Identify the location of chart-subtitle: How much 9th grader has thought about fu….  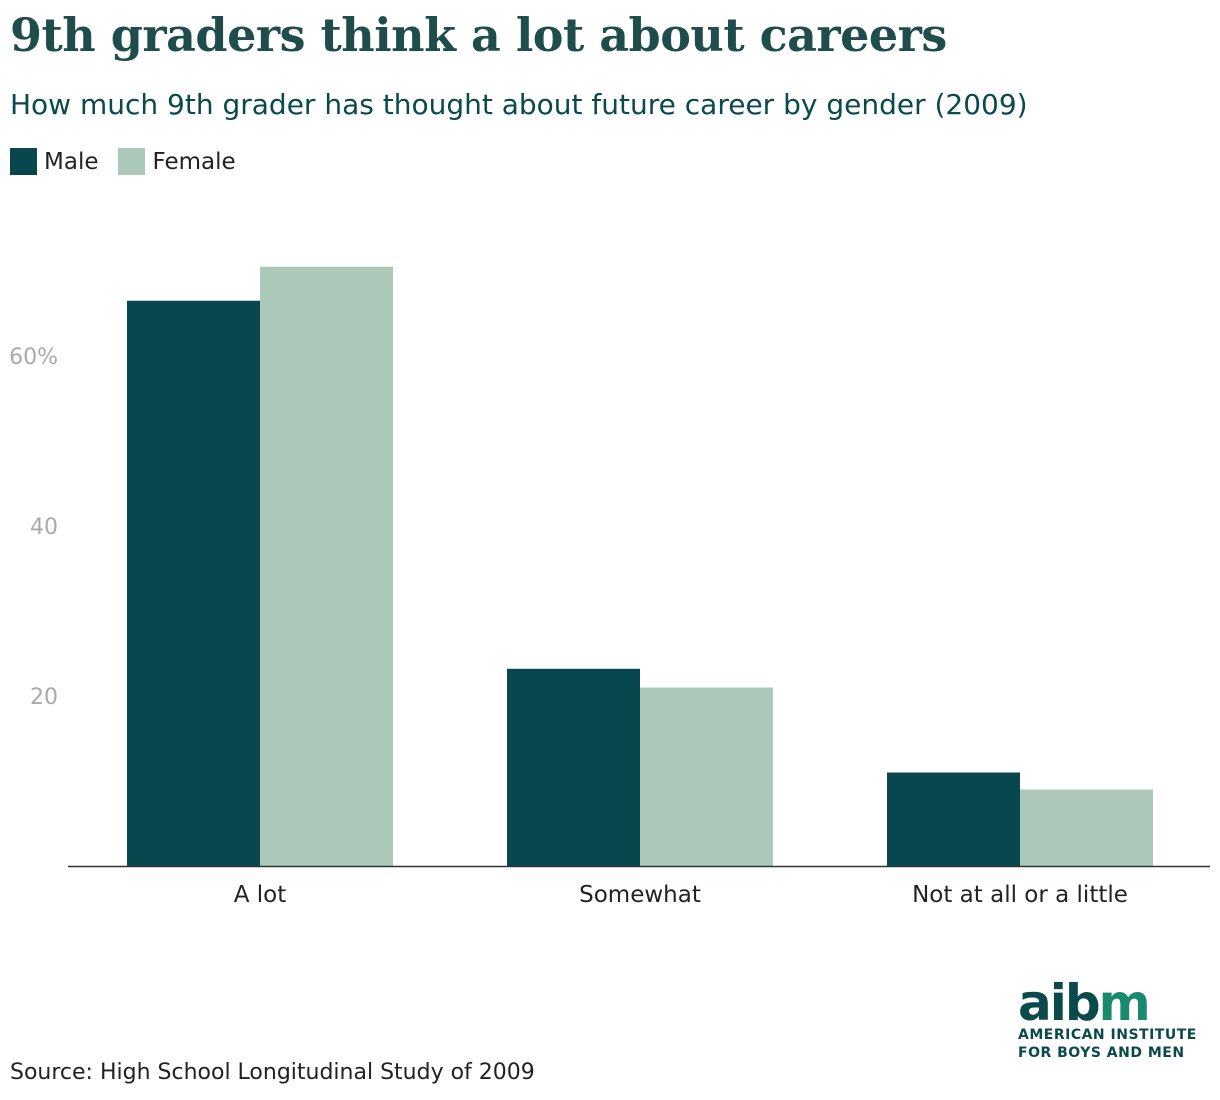
(519, 104).